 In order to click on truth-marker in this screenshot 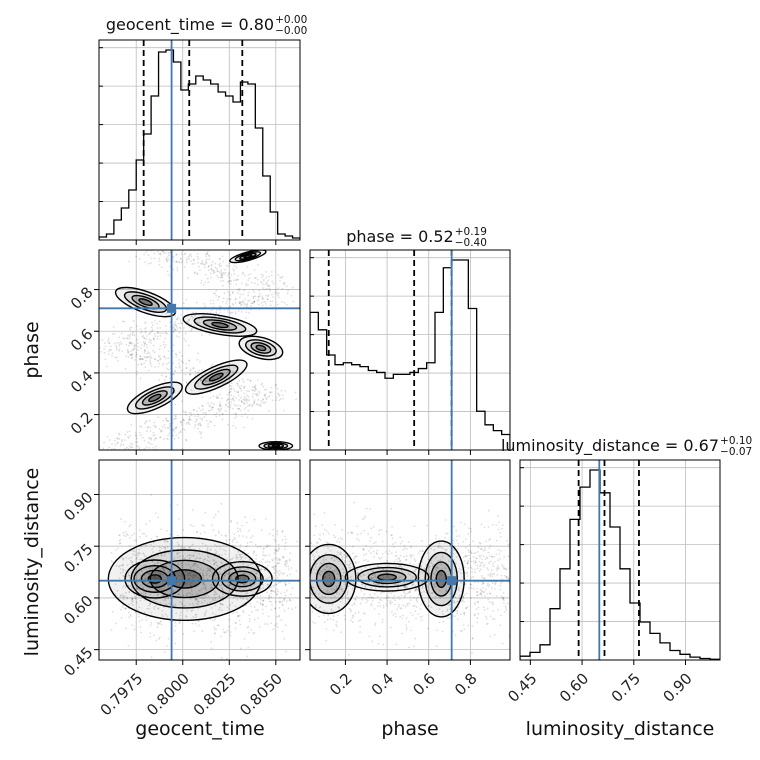, I will do `click(172, 308)`.